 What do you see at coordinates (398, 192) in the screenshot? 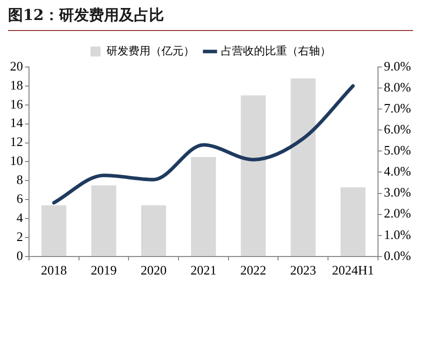
I see `y2-tick-label: 3.0%` at bounding box center [398, 192].